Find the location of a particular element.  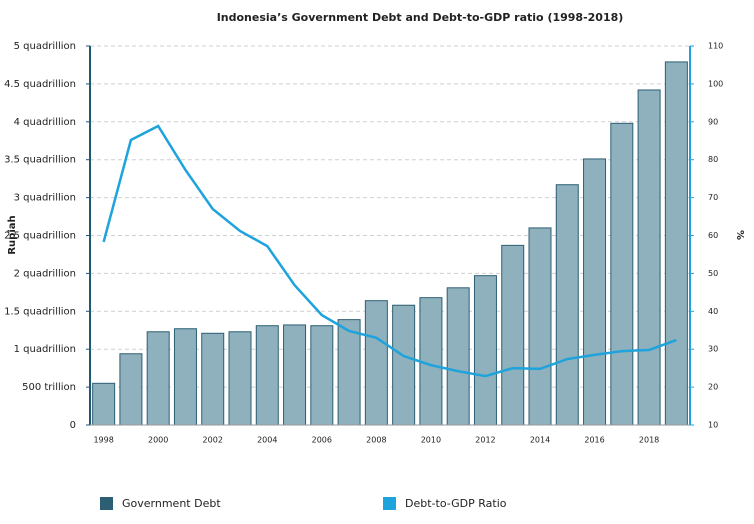

x-tick-label: 2010 is located at coordinates (431, 440).